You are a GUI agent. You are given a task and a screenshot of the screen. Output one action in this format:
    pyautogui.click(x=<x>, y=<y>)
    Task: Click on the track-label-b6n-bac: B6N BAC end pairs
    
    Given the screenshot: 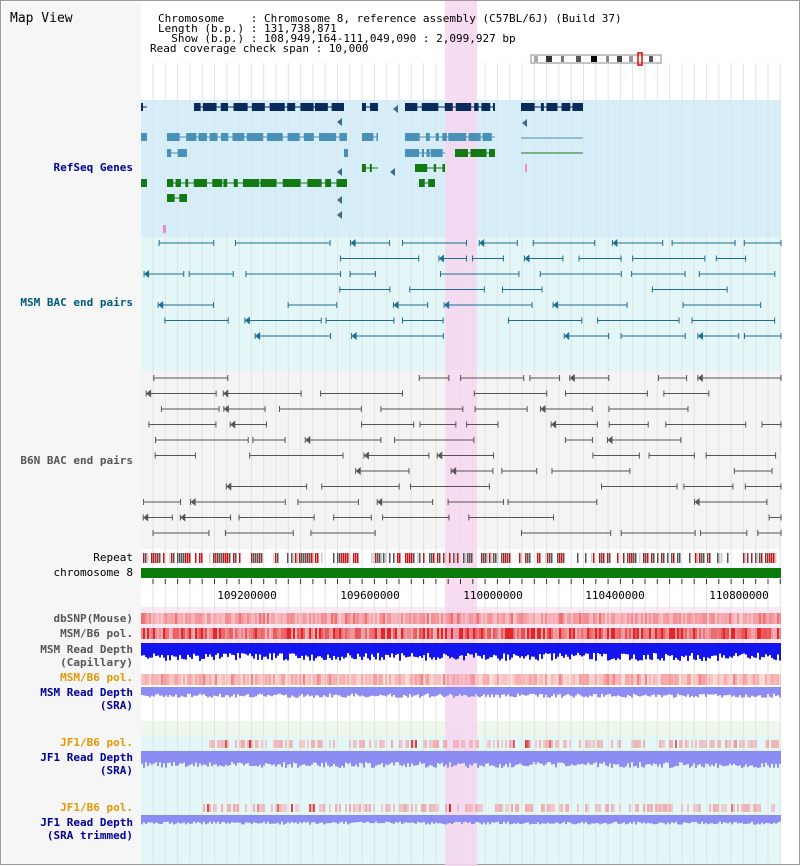 What is the action you would take?
    pyautogui.click(x=76, y=461)
    